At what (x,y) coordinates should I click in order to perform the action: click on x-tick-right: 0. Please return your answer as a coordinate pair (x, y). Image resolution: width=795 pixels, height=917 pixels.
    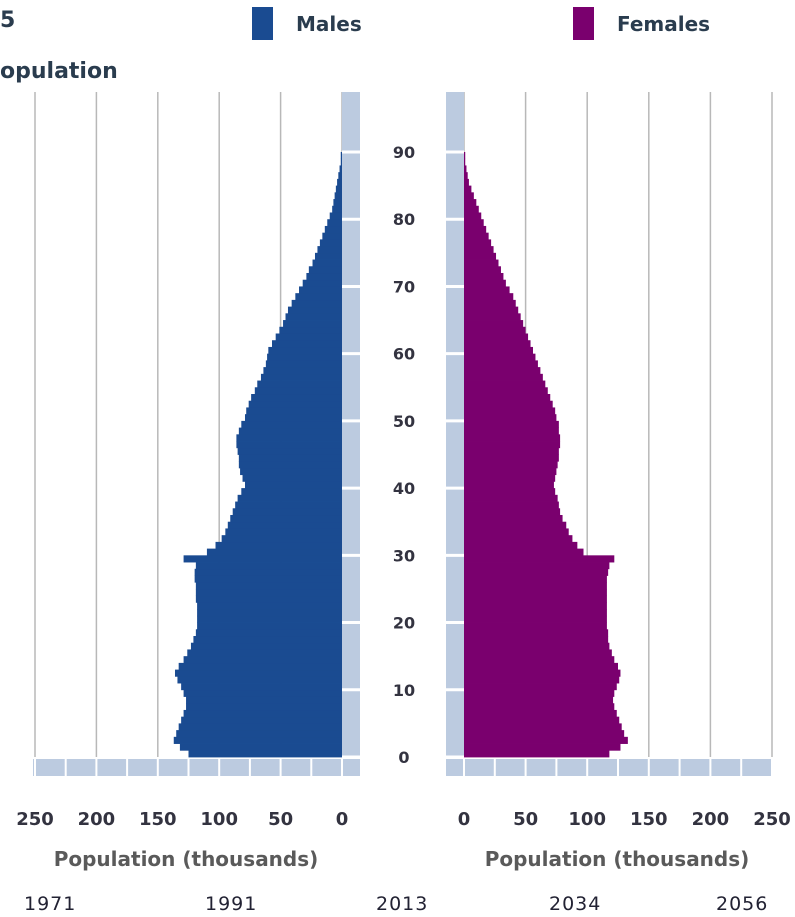
    Looking at the image, I should click on (464, 819).